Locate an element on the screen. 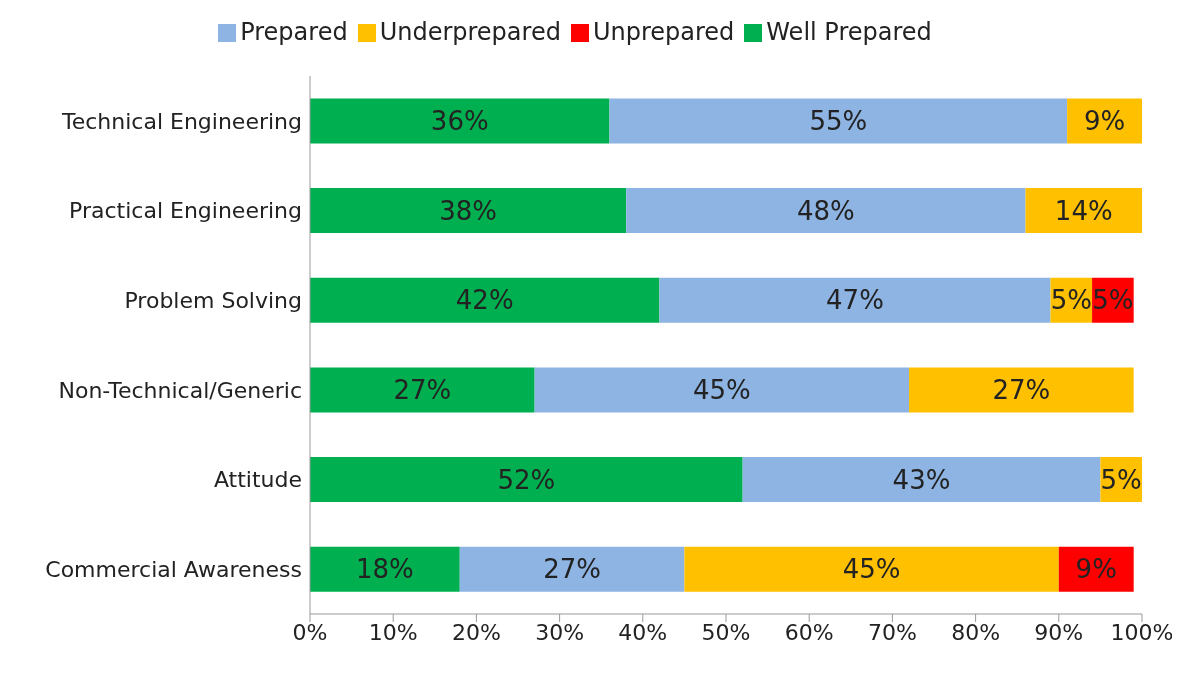 This screenshot has width=1180, height=676. y-tick-label: Attitude is located at coordinates (257, 480).